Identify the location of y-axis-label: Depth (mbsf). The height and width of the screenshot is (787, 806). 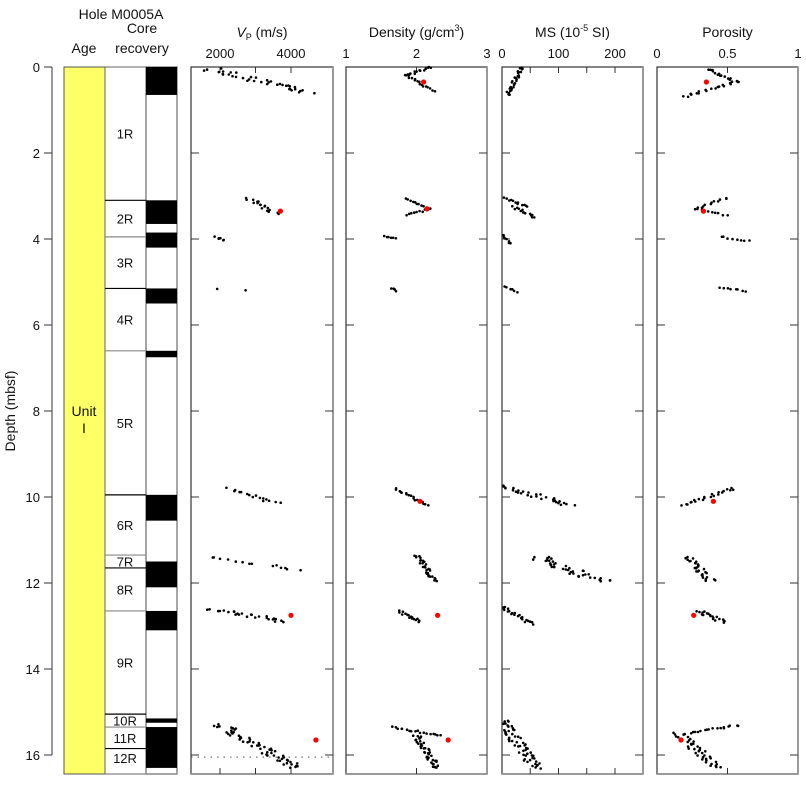
(10, 411).